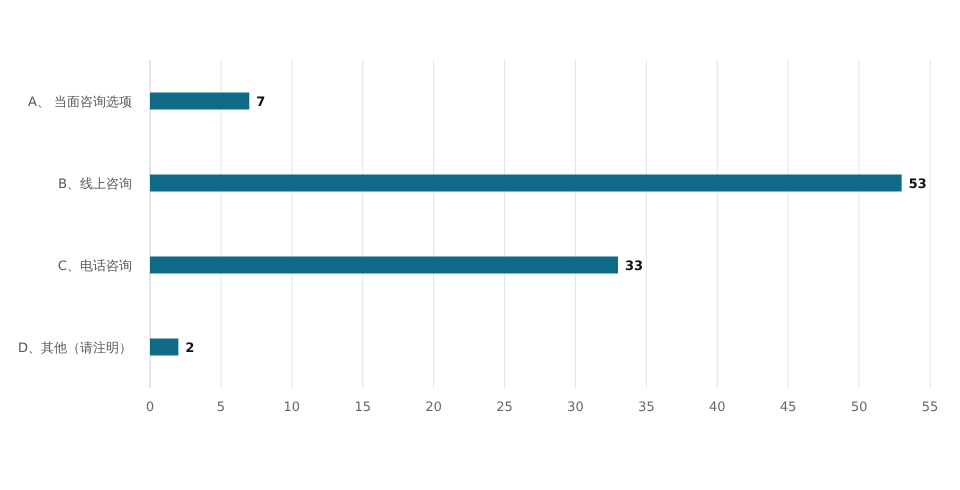 This screenshot has width=960, height=490. I want to click on x-tick-label: 50, so click(859, 407).